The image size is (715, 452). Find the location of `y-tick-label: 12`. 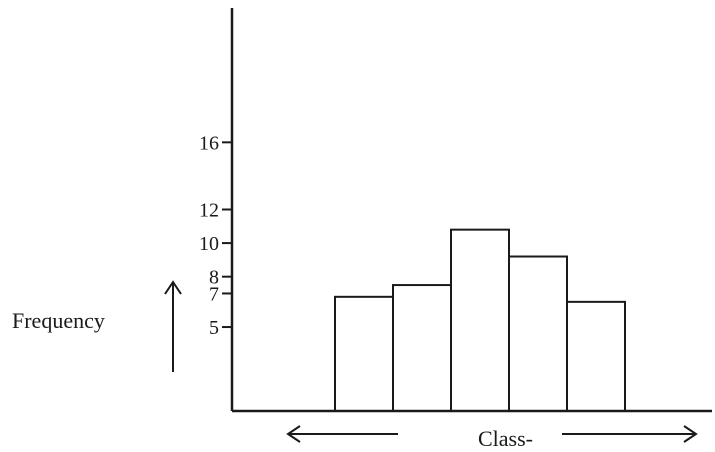

y-tick-label: 12 is located at coordinates (209, 211).